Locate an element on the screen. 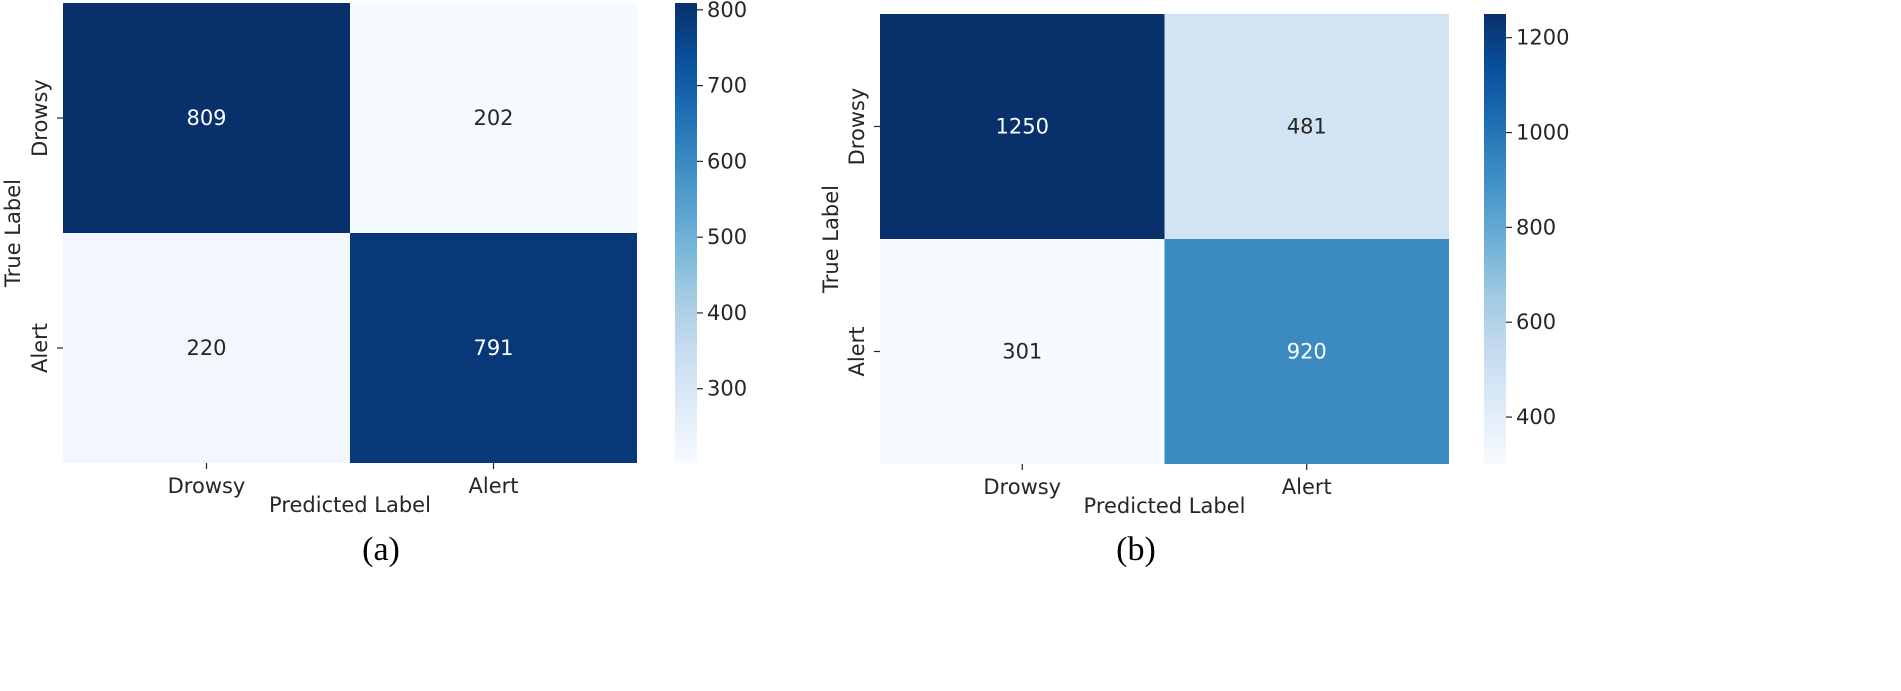 This screenshot has height=691, width=1901. panel-caption: (a) is located at coordinates (381, 549).